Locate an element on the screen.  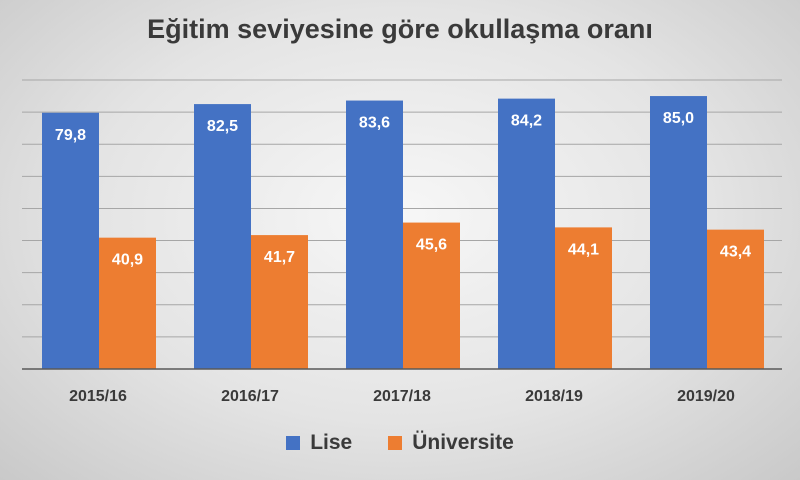
legend-item: Lise is located at coordinates (319, 443).